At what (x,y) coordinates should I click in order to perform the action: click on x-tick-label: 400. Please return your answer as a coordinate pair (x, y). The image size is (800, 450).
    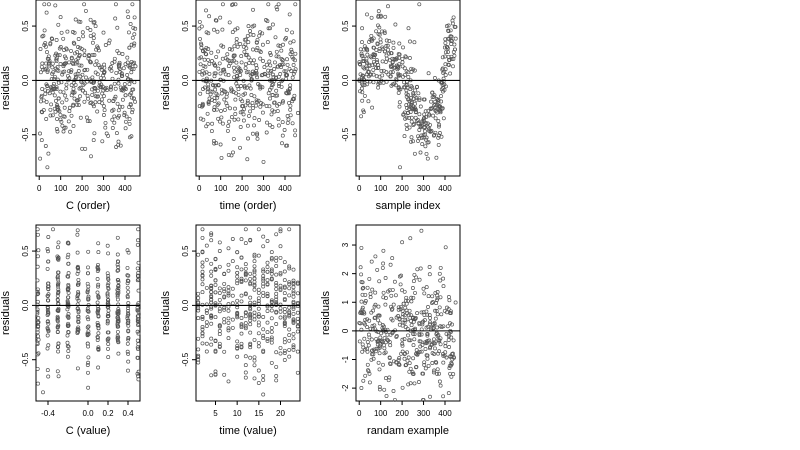
    Looking at the image, I should click on (445, 188).